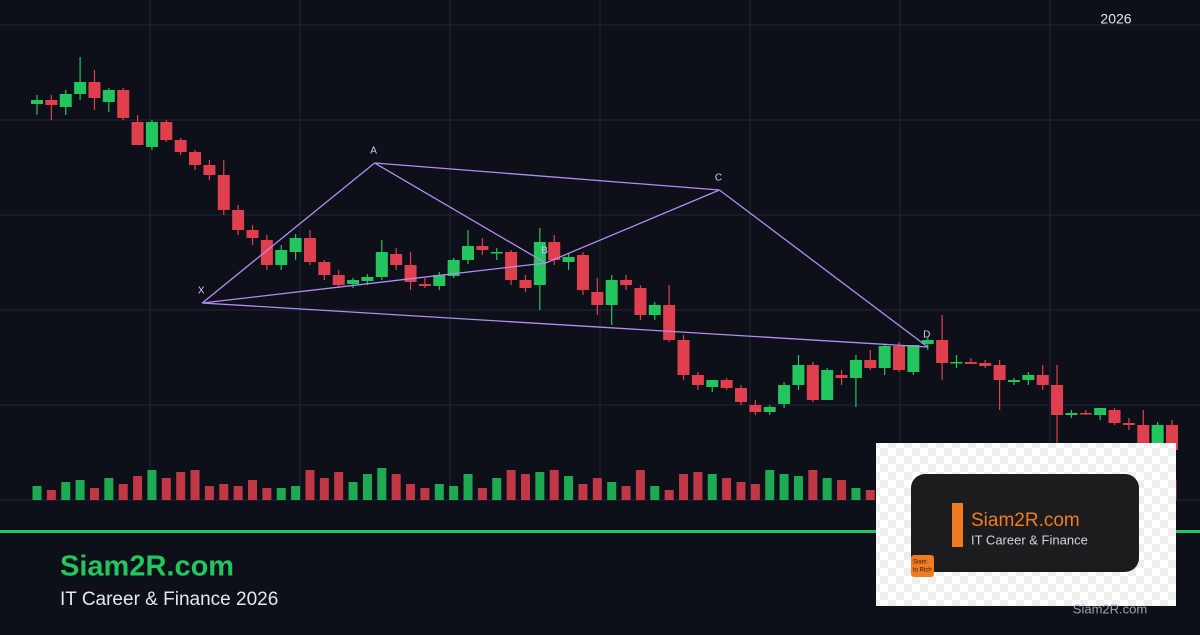  Describe the element at coordinates (147, 567) in the screenshot. I see `brand-name: Siam2R.com` at that location.